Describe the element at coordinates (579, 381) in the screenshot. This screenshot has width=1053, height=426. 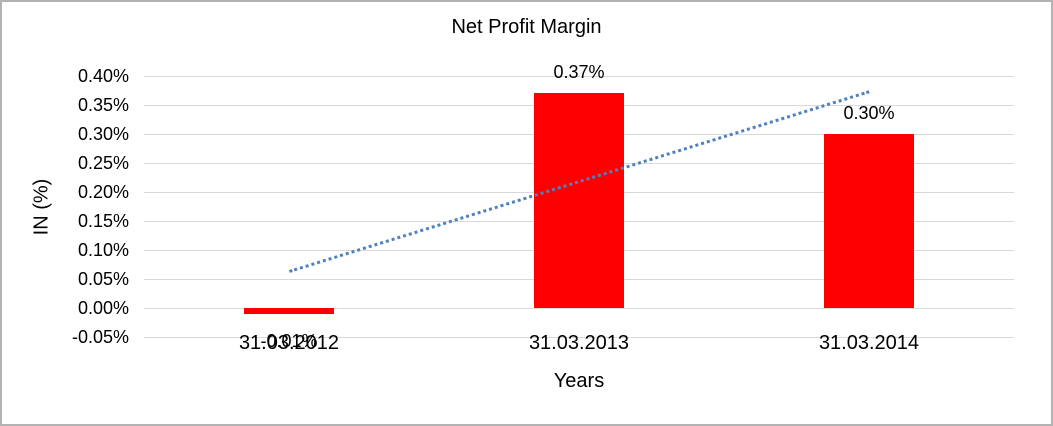
I see `x-axis-title: Years` at that location.